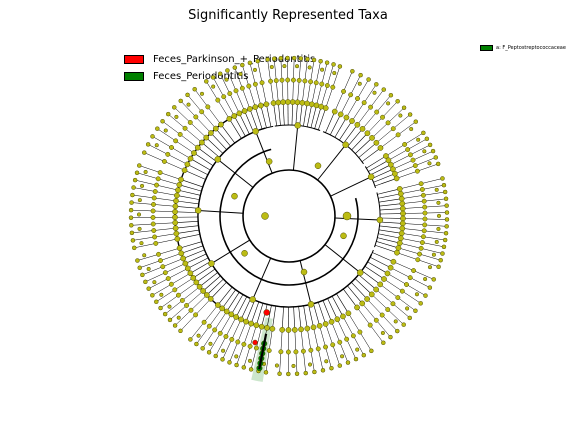 The width and height of the screenshot is (576, 432). What do you see at coordinates (528, 48) in the screenshot?
I see `clade-legend: a: F_Peptostreptococcaceae` at bounding box center [528, 48].